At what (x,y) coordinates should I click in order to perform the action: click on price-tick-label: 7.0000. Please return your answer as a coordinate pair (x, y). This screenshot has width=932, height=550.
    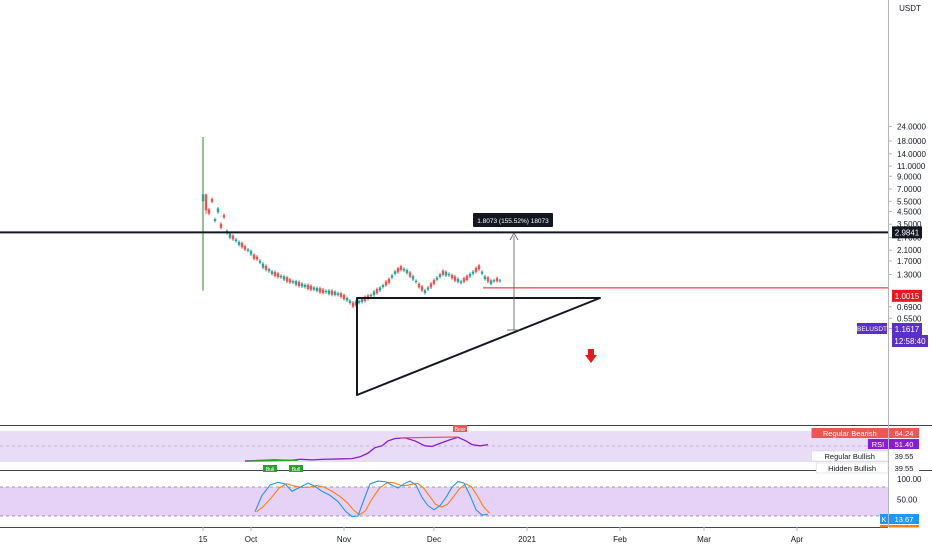
    Looking at the image, I should click on (909, 189).